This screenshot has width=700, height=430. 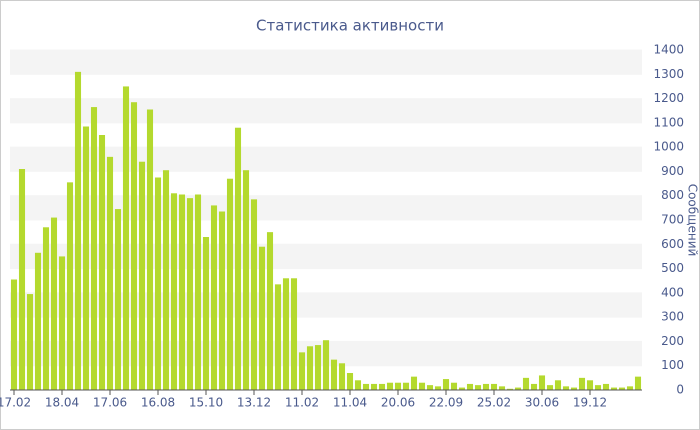 What do you see at coordinates (206, 403) in the screenshot?
I see `x-tick-label: 15.10` at bounding box center [206, 403].